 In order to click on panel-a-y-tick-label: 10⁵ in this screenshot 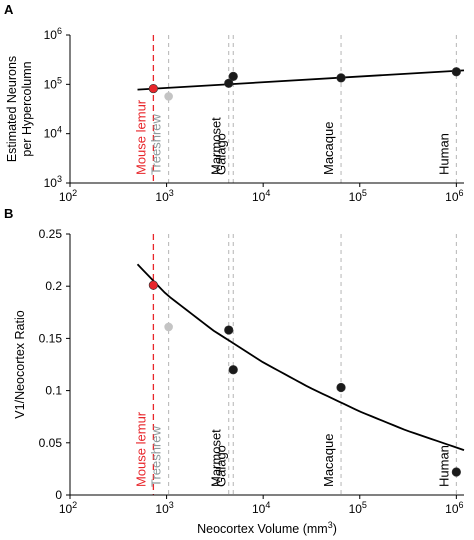, I will do `click(53, 83)`.